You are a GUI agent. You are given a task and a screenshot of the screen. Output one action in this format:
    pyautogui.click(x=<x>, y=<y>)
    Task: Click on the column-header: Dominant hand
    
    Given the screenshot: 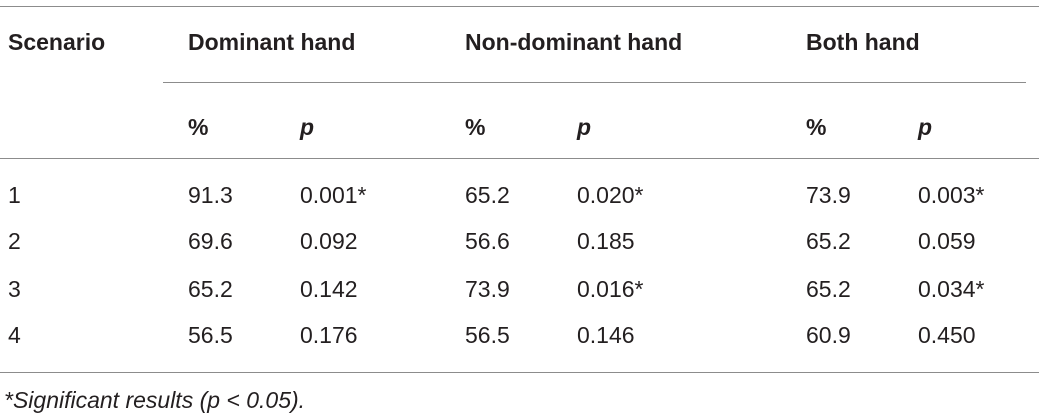 What is the action you would take?
    pyautogui.click(x=272, y=42)
    